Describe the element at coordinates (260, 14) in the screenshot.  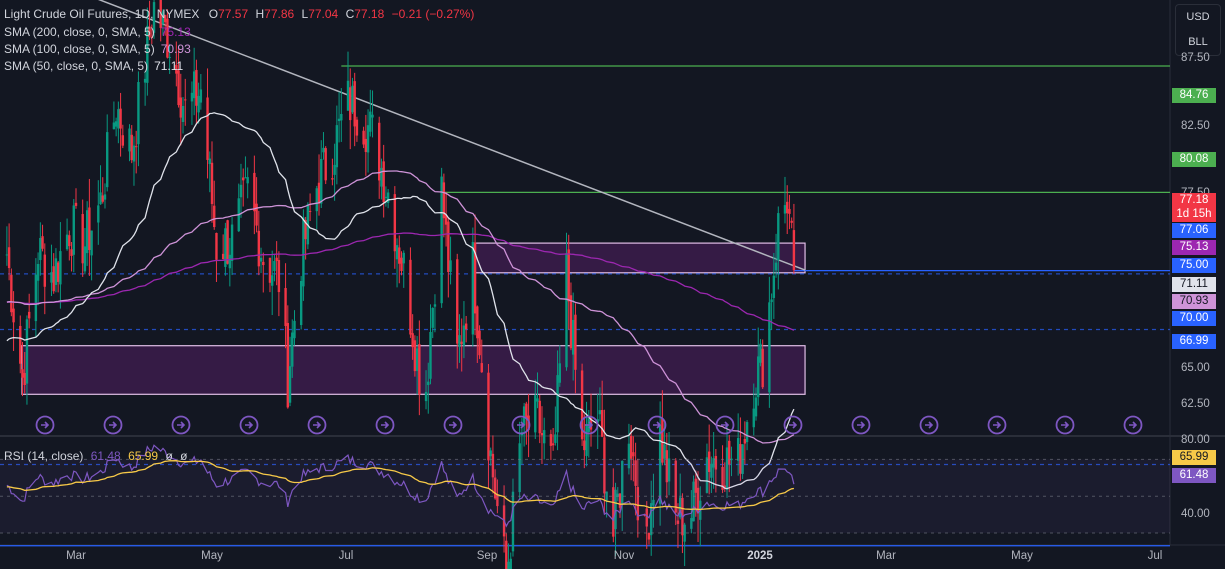
I see `high-label: H` at that location.